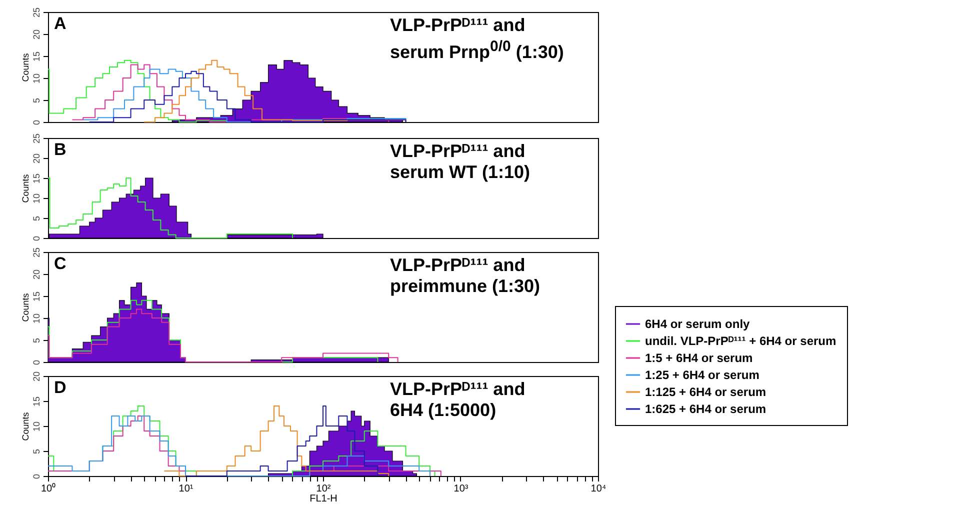 This screenshot has width=975, height=508. What do you see at coordinates (460, 162) in the screenshot?
I see `text: VLP-PrPᴰ¹¹¹ and serum WT (1:10)` at bounding box center [460, 162].